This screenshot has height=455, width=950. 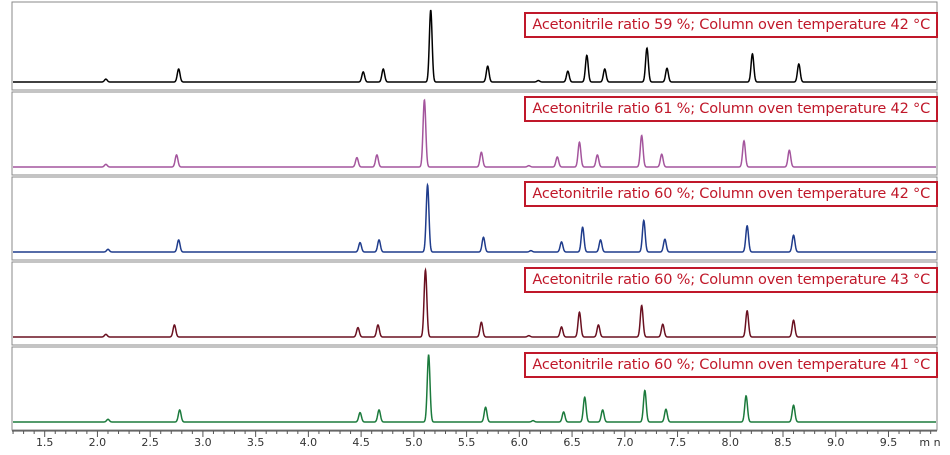 I want to click on x-tick-label: 7.5, so click(x=678, y=442).